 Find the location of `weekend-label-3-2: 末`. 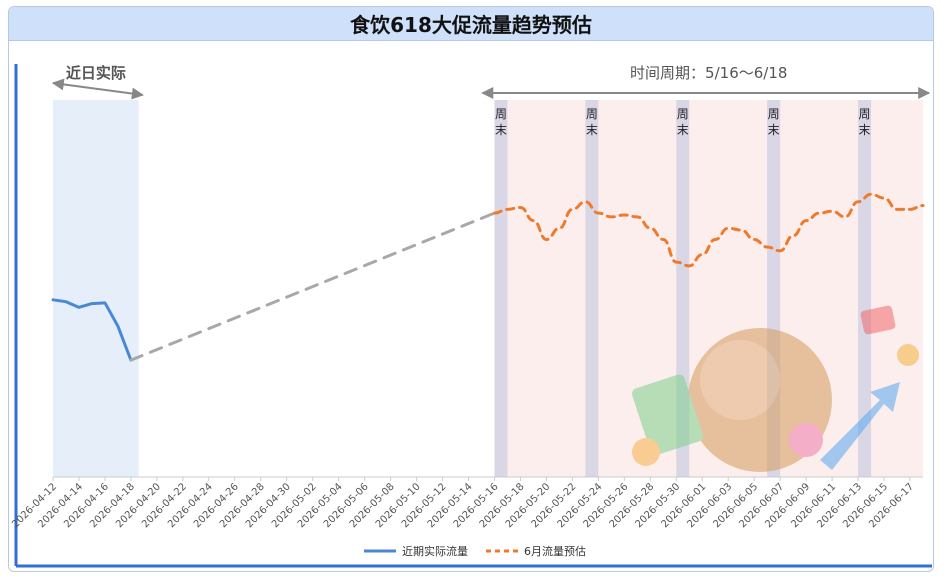

weekend-label-3-2: 末 is located at coordinates (683, 130).